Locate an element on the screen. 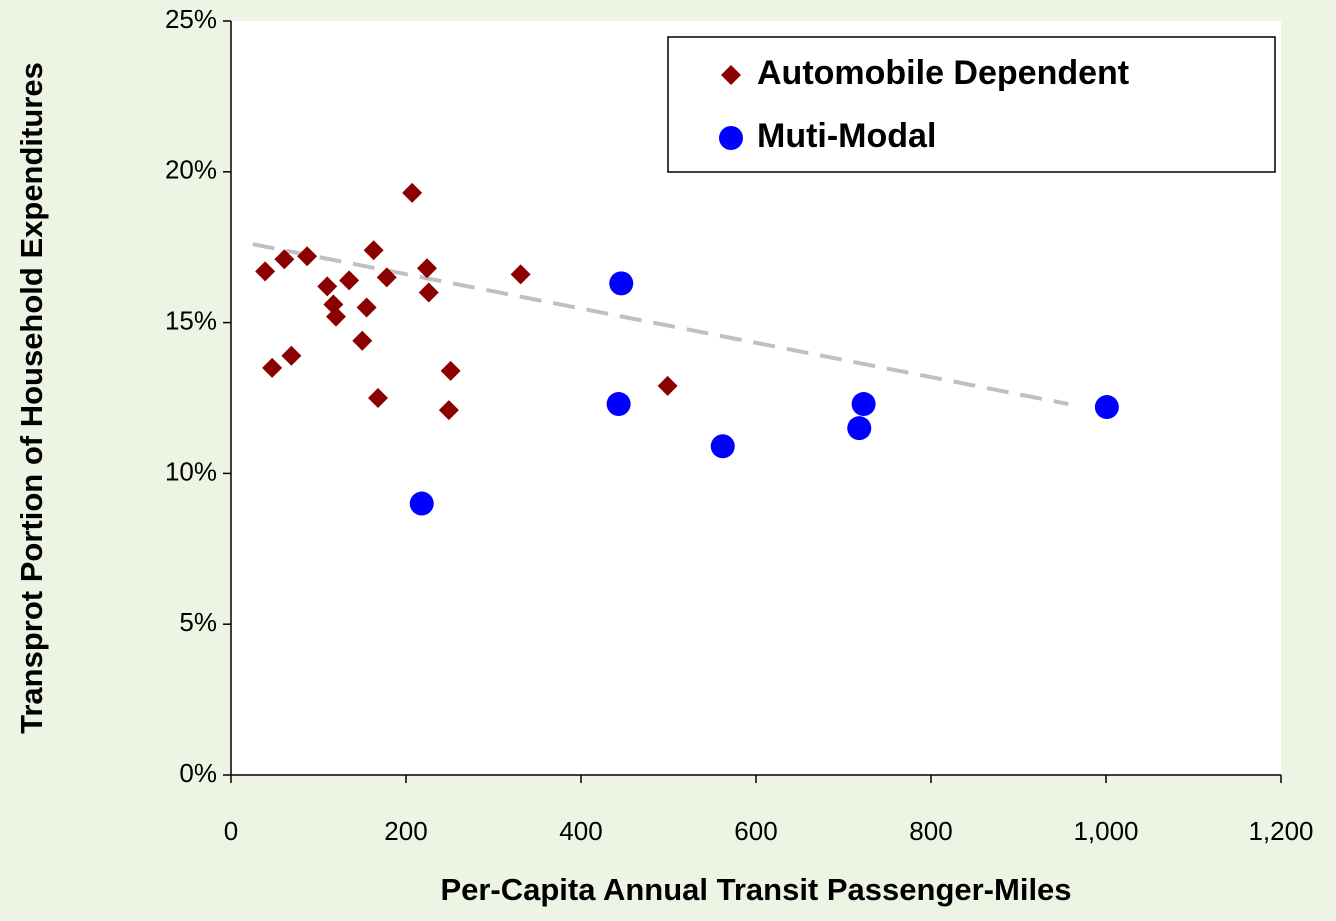 The height and width of the screenshot is (921, 1336). y-tick-label: 20% is located at coordinates (191, 170).